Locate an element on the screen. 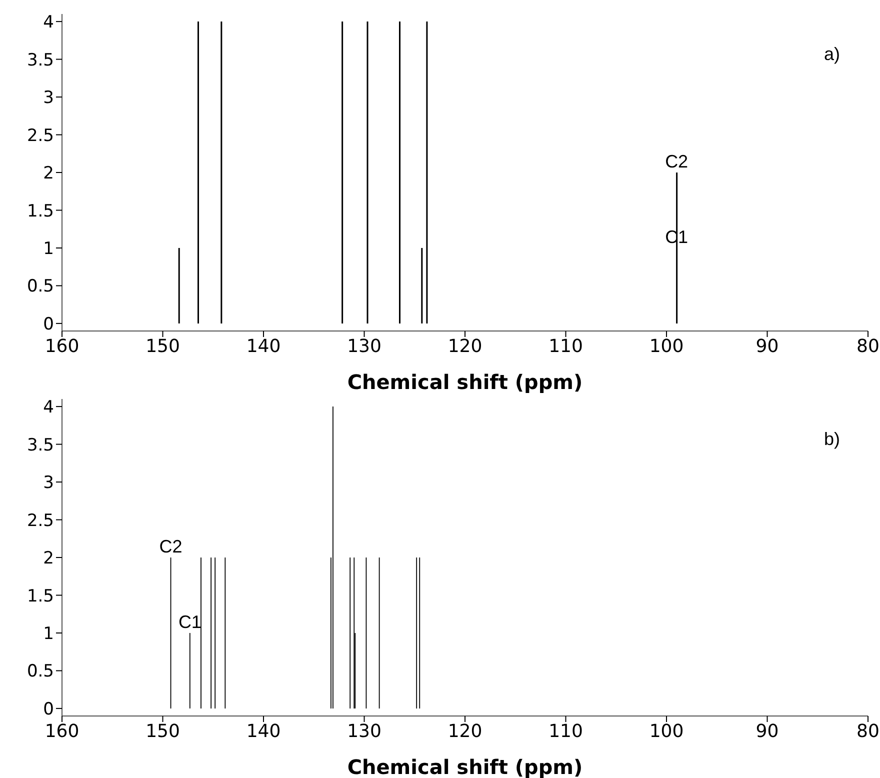 The image size is (880, 778). annotation: a) is located at coordinates (832, 54).